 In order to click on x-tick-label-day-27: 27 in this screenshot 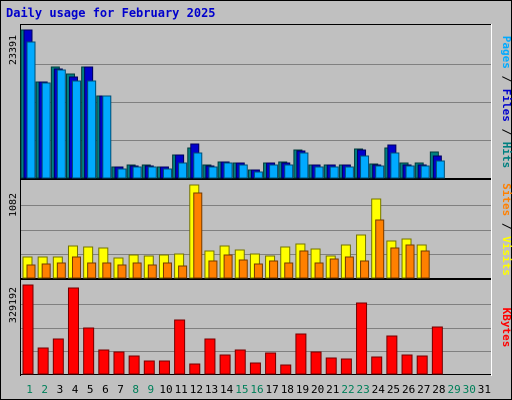, I will do `click(423, 389)`.